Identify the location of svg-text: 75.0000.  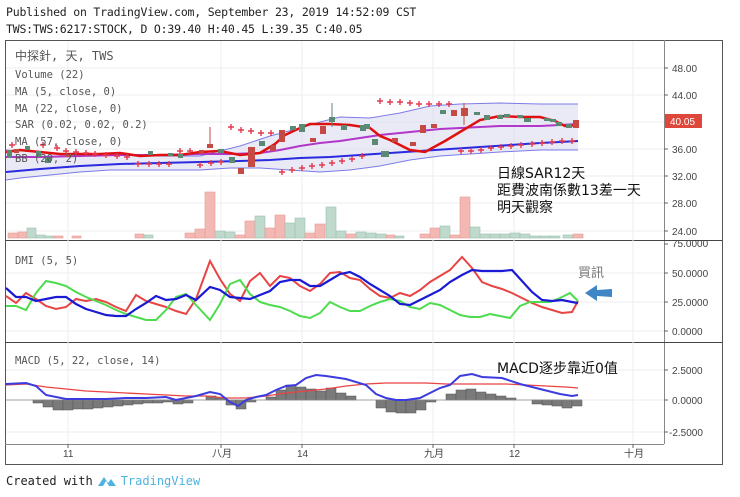
(690, 244).